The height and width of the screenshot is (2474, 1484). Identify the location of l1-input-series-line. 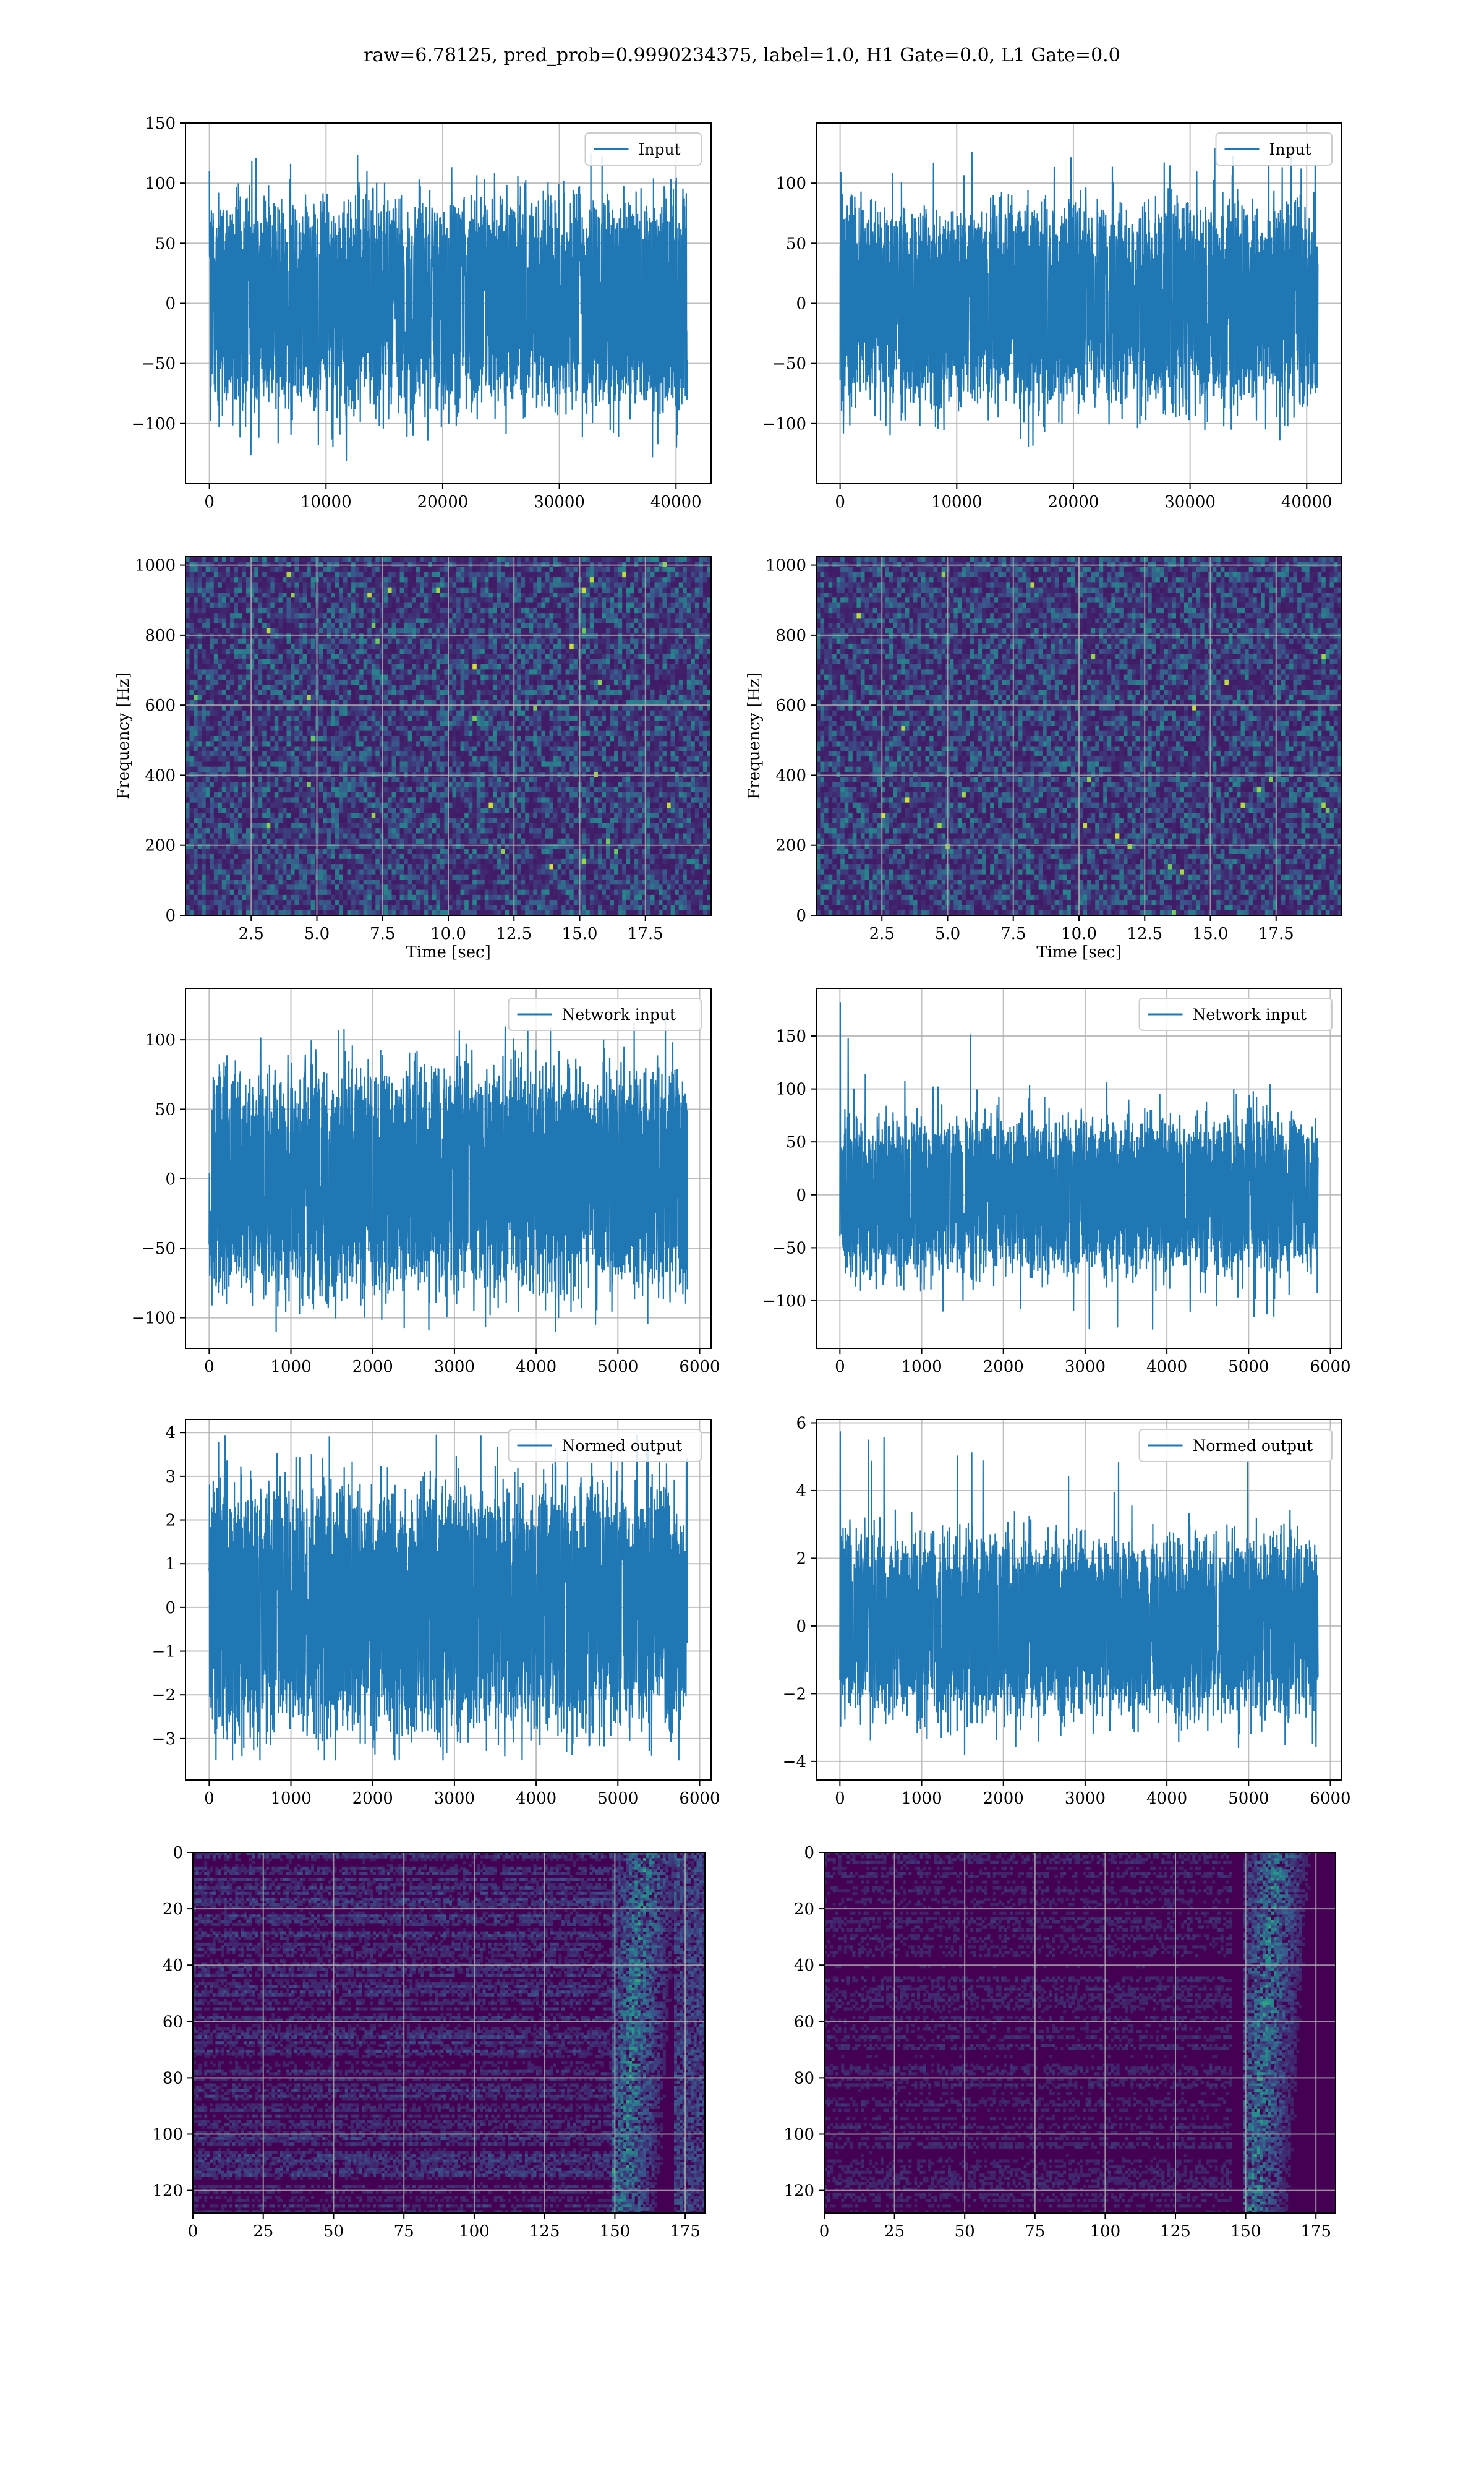
(1079, 297).